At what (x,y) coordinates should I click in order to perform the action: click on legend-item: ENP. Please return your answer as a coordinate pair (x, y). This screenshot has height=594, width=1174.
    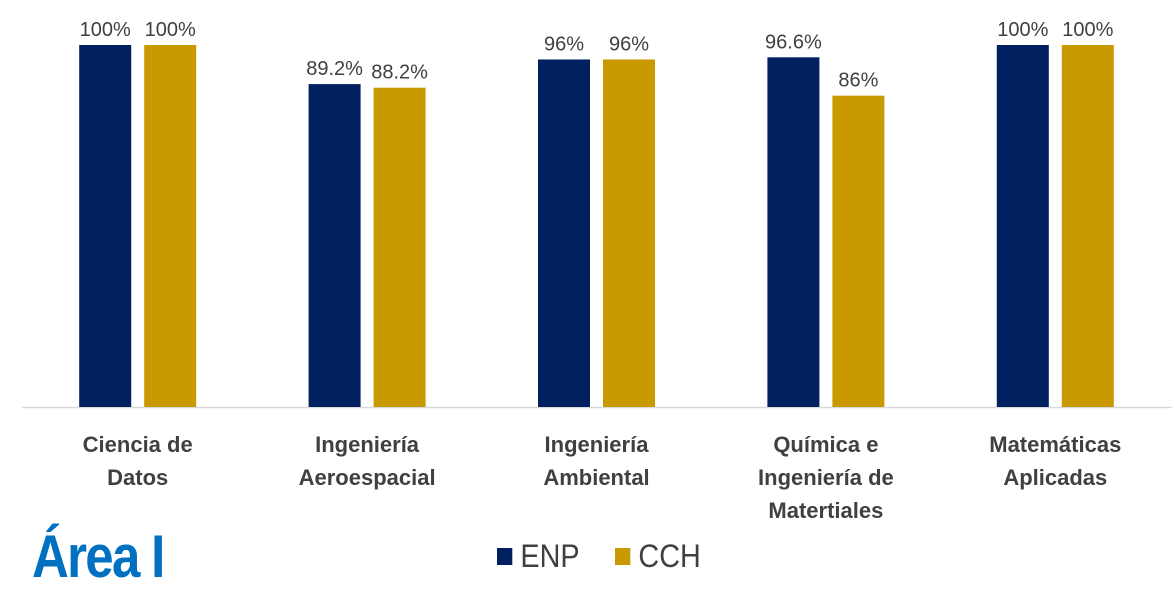
    Looking at the image, I should click on (538, 556).